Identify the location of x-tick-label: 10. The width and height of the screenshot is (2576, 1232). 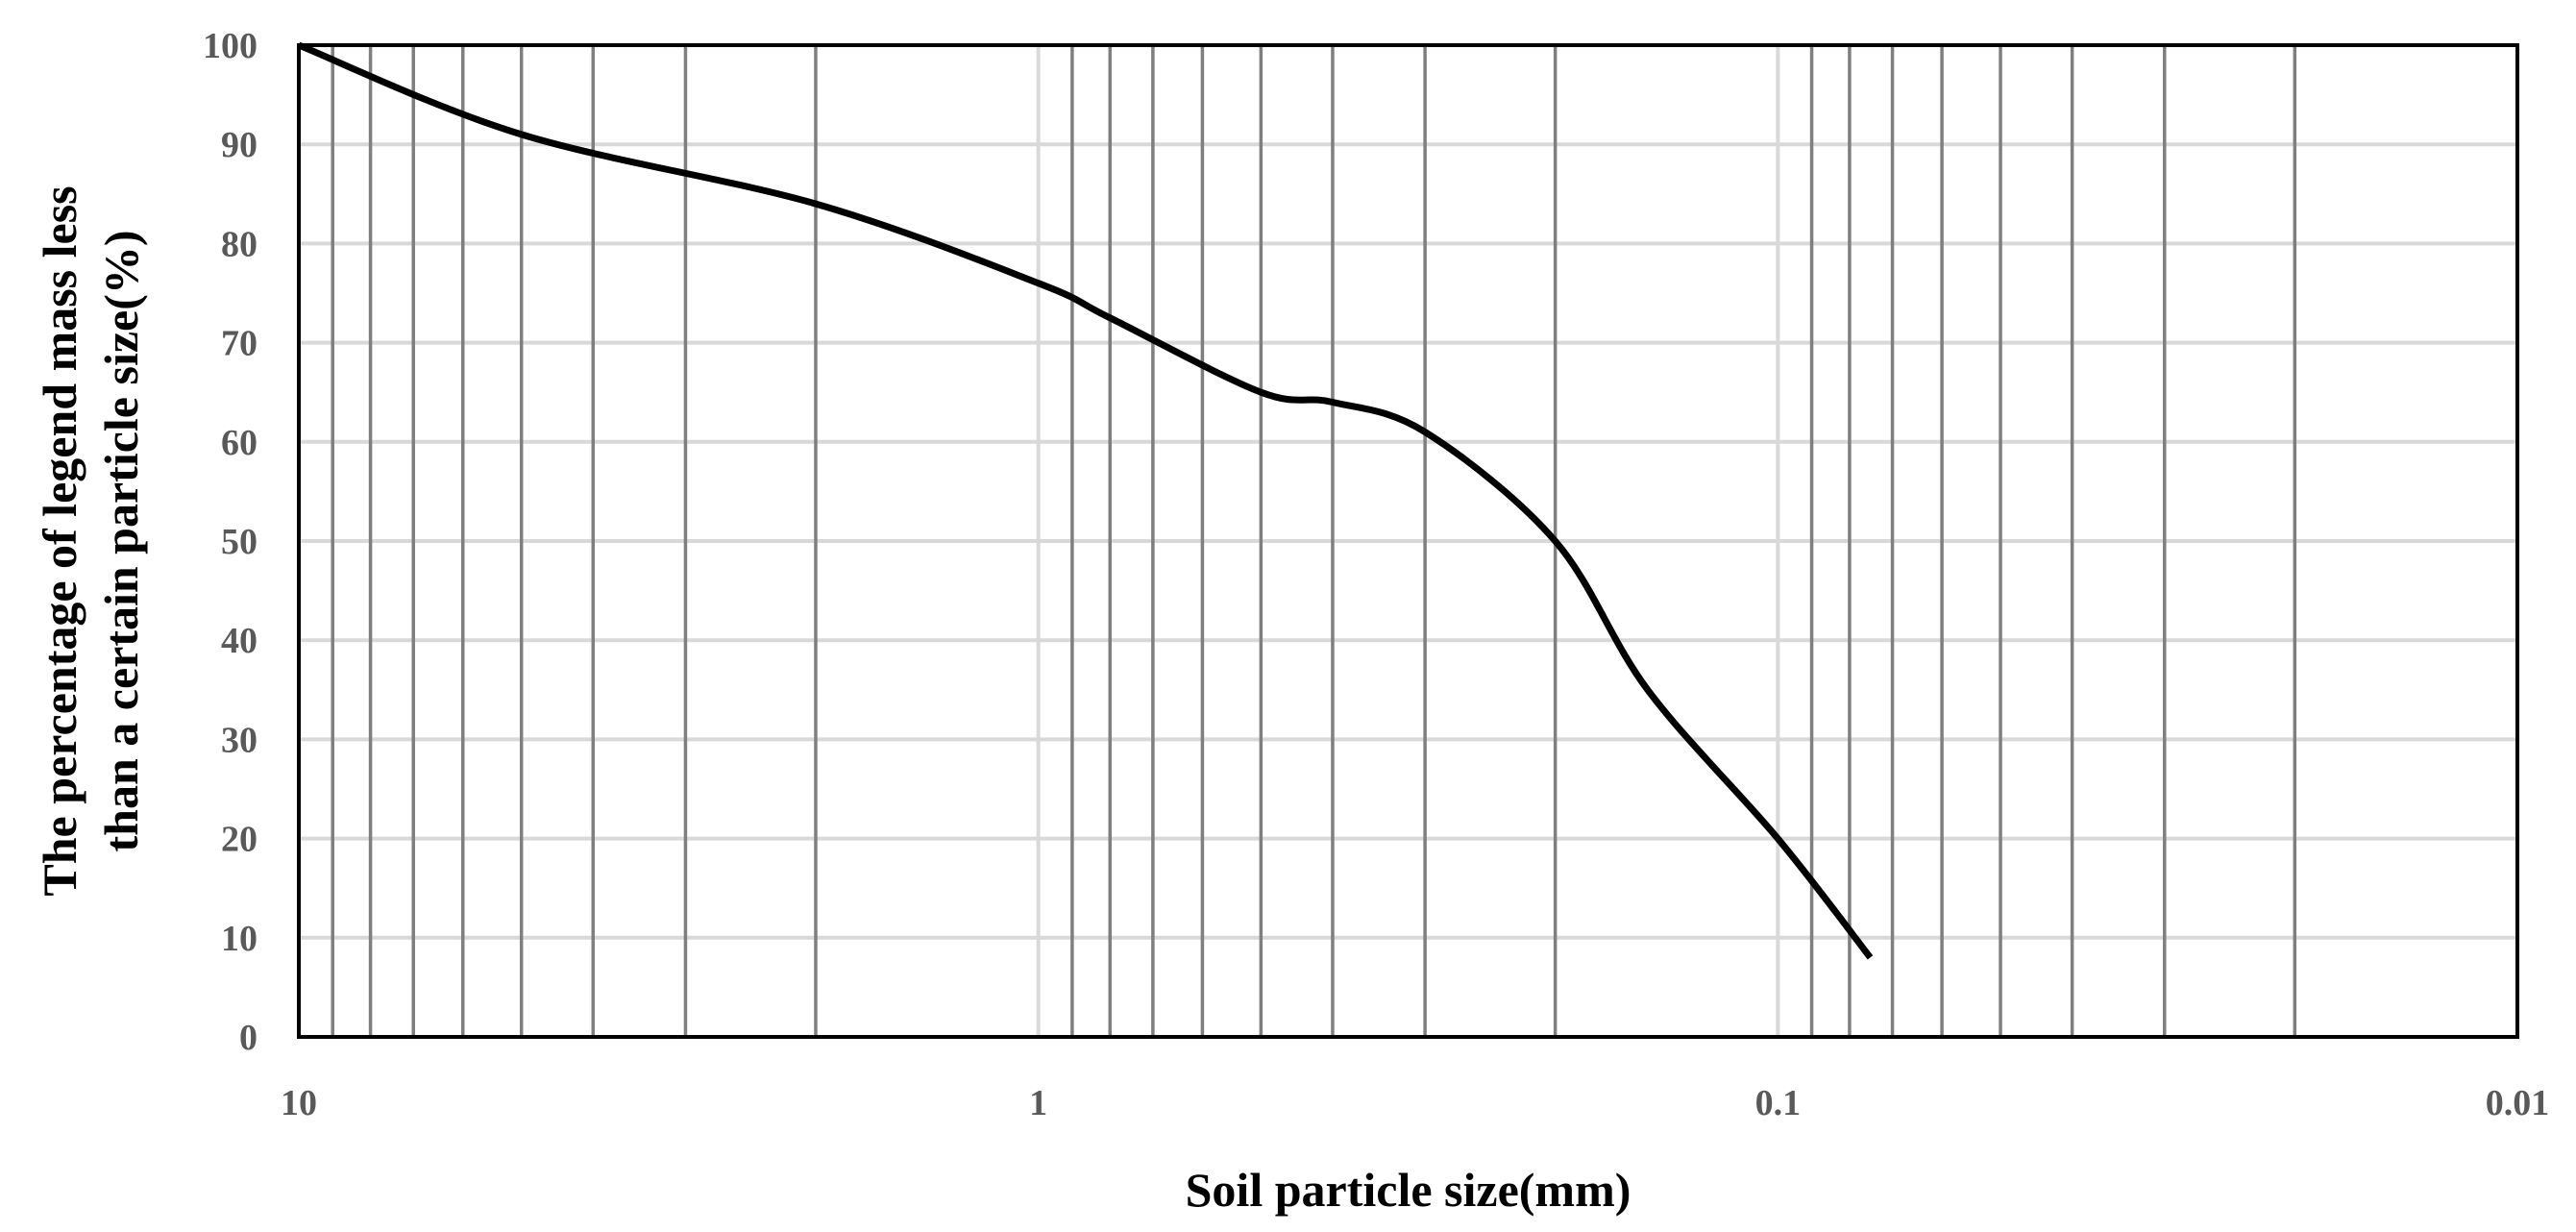
(299, 1103).